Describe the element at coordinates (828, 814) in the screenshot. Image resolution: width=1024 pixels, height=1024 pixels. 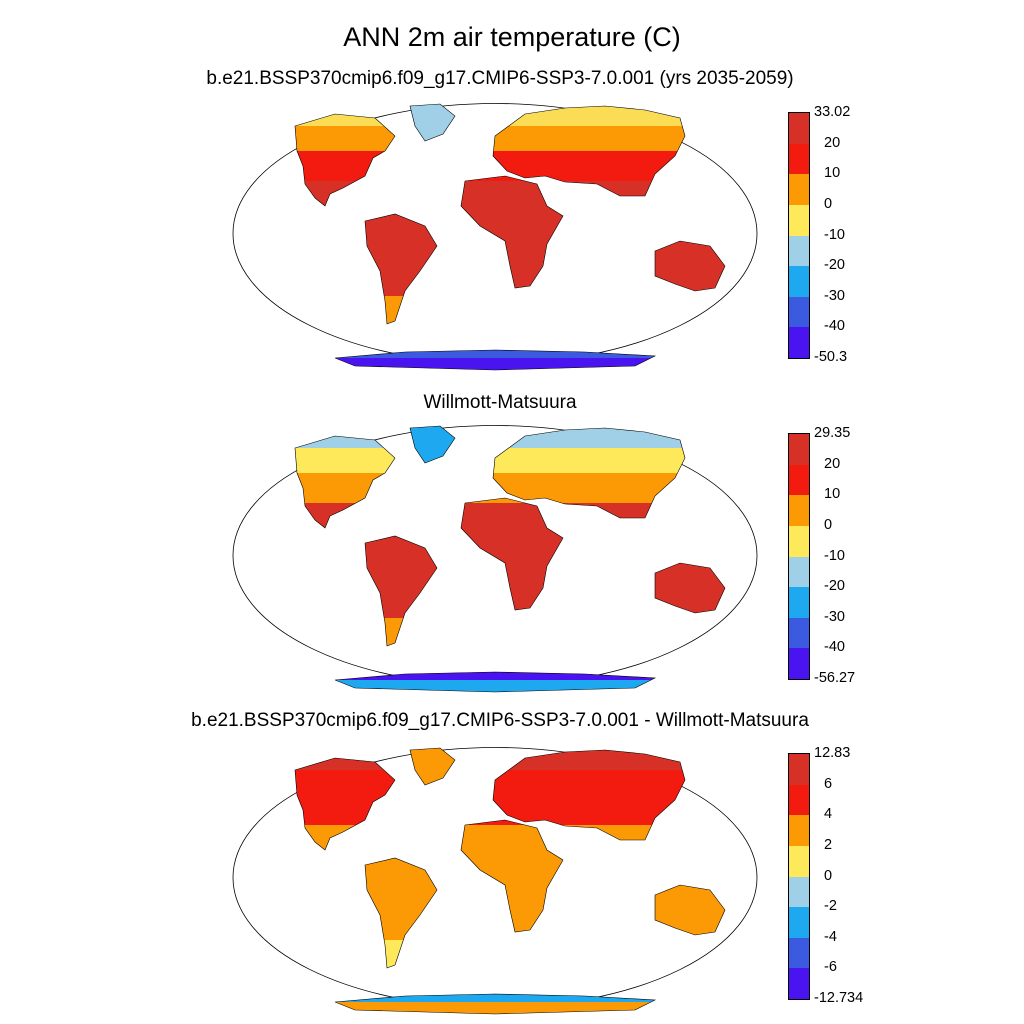
I see `colorbar-tick-label: 4` at that location.